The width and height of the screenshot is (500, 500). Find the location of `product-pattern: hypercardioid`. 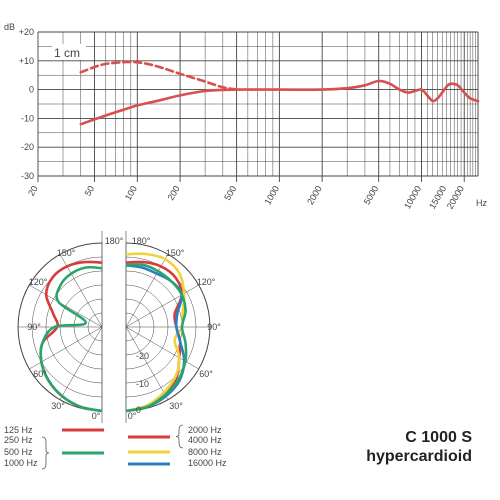

product-pattern: hypercardioid is located at coordinates (419, 456).